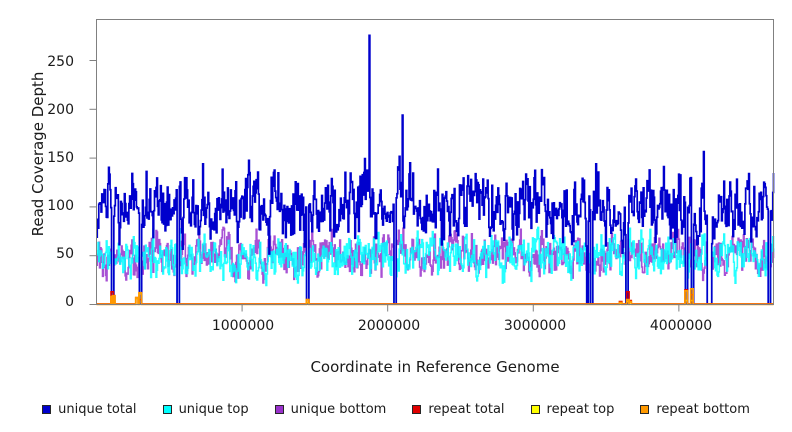  What do you see at coordinates (60, 110) in the screenshot?
I see `y-tick-label-200: 200` at bounding box center [60, 110].